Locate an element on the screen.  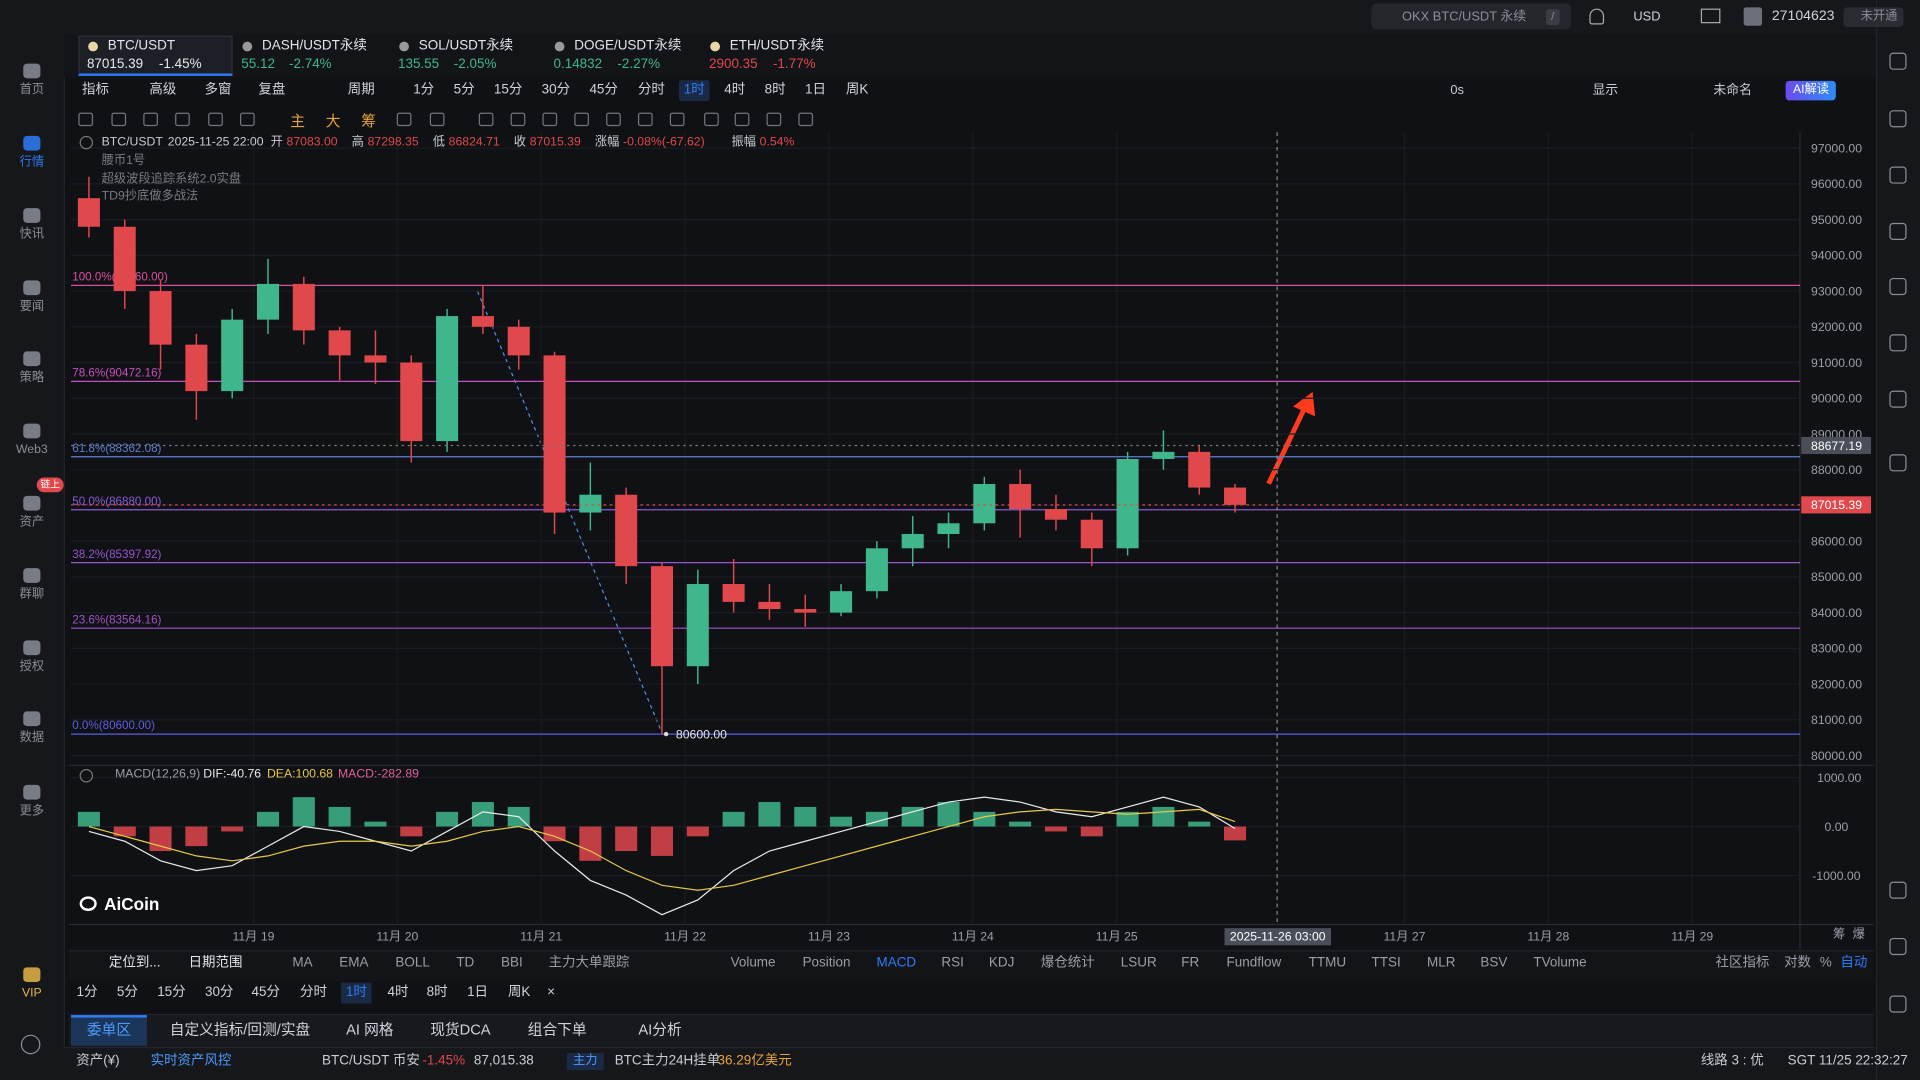
tab-symbol: ETH/USDT永续 is located at coordinates (777, 46).